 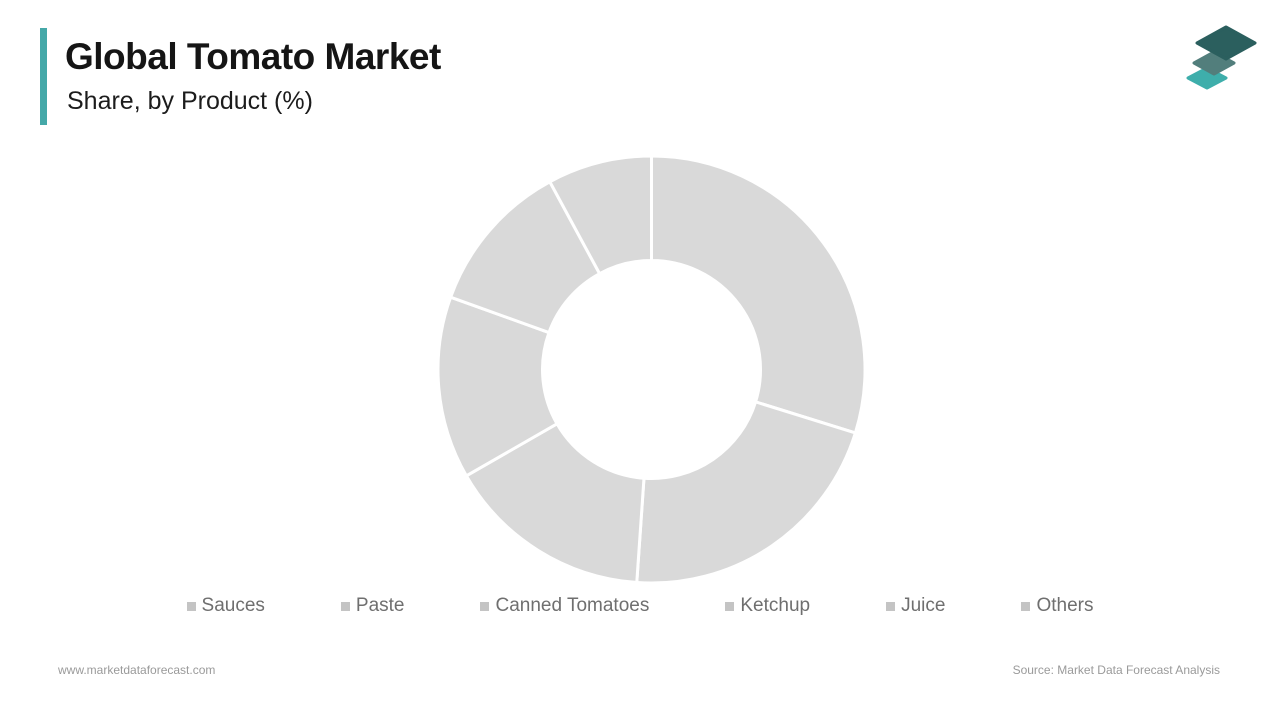 What do you see at coordinates (380, 605) in the screenshot?
I see `legend-label: Paste` at bounding box center [380, 605].